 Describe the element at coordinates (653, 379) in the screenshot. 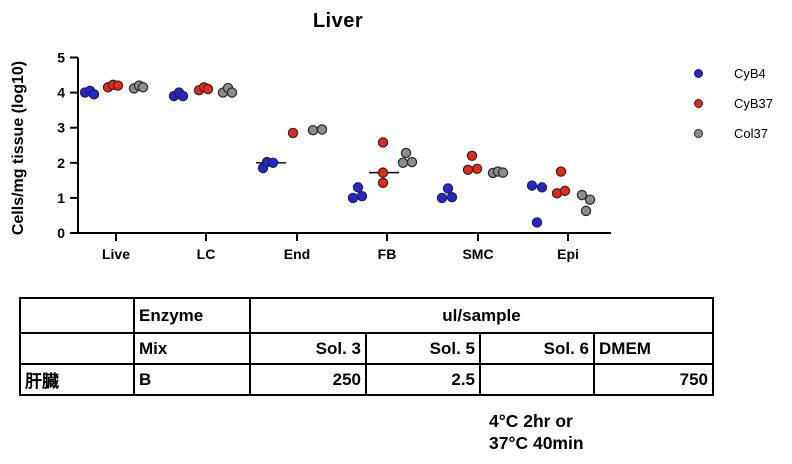

I see `cell-dmem-value: 750` at that location.